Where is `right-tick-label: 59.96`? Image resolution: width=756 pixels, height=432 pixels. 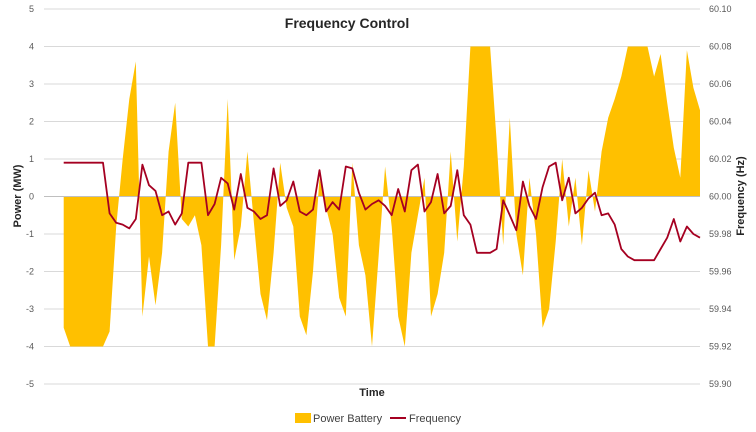
right-tick-label: 59.96 is located at coordinates (720, 272).